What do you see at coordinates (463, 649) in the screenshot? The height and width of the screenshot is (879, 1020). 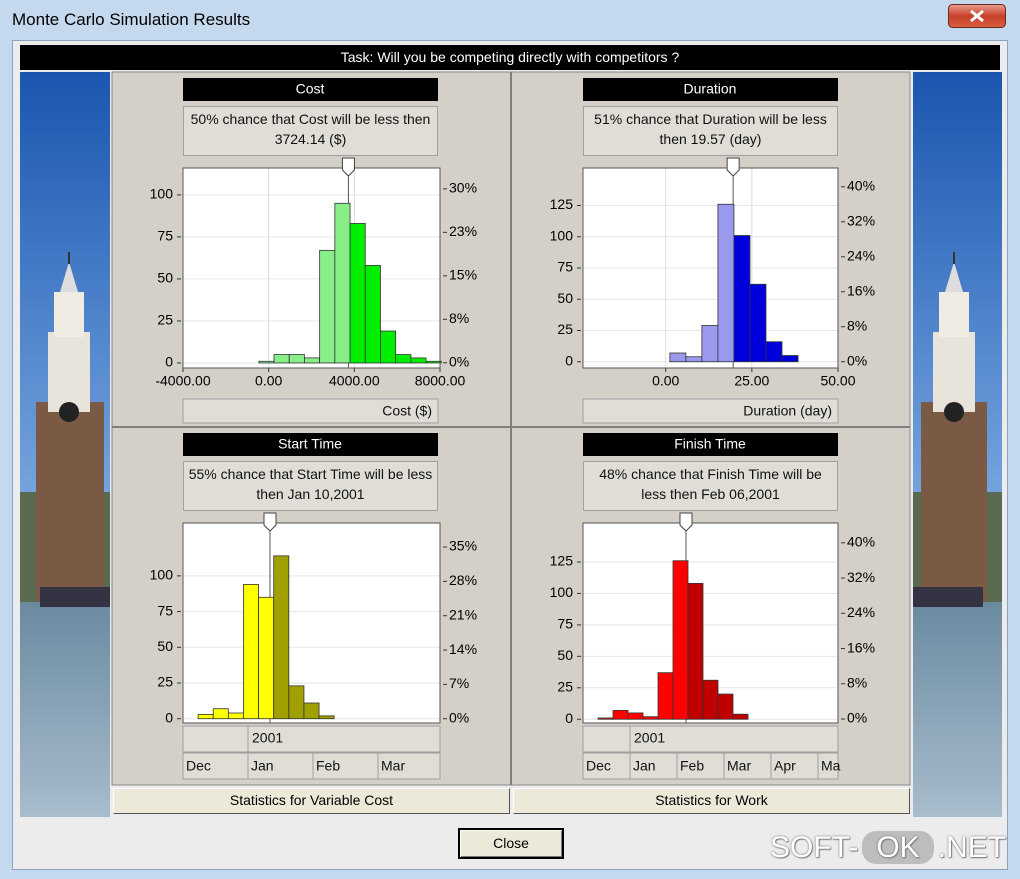 I see `y2-tick-label: 14%` at bounding box center [463, 649].